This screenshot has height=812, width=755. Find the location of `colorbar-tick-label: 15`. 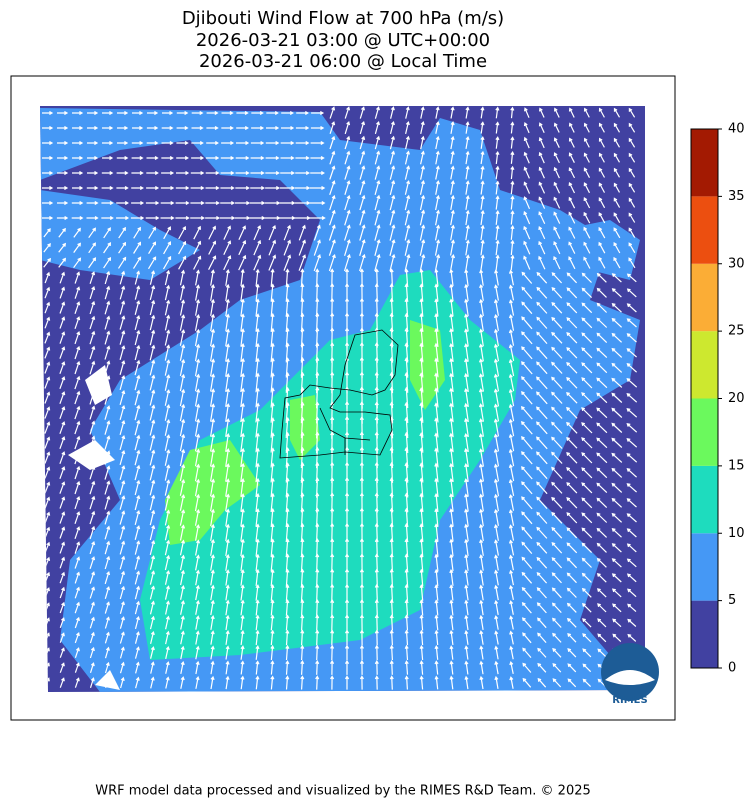

colorbar-tick-label: 15 is located at coordinates (736, 465).